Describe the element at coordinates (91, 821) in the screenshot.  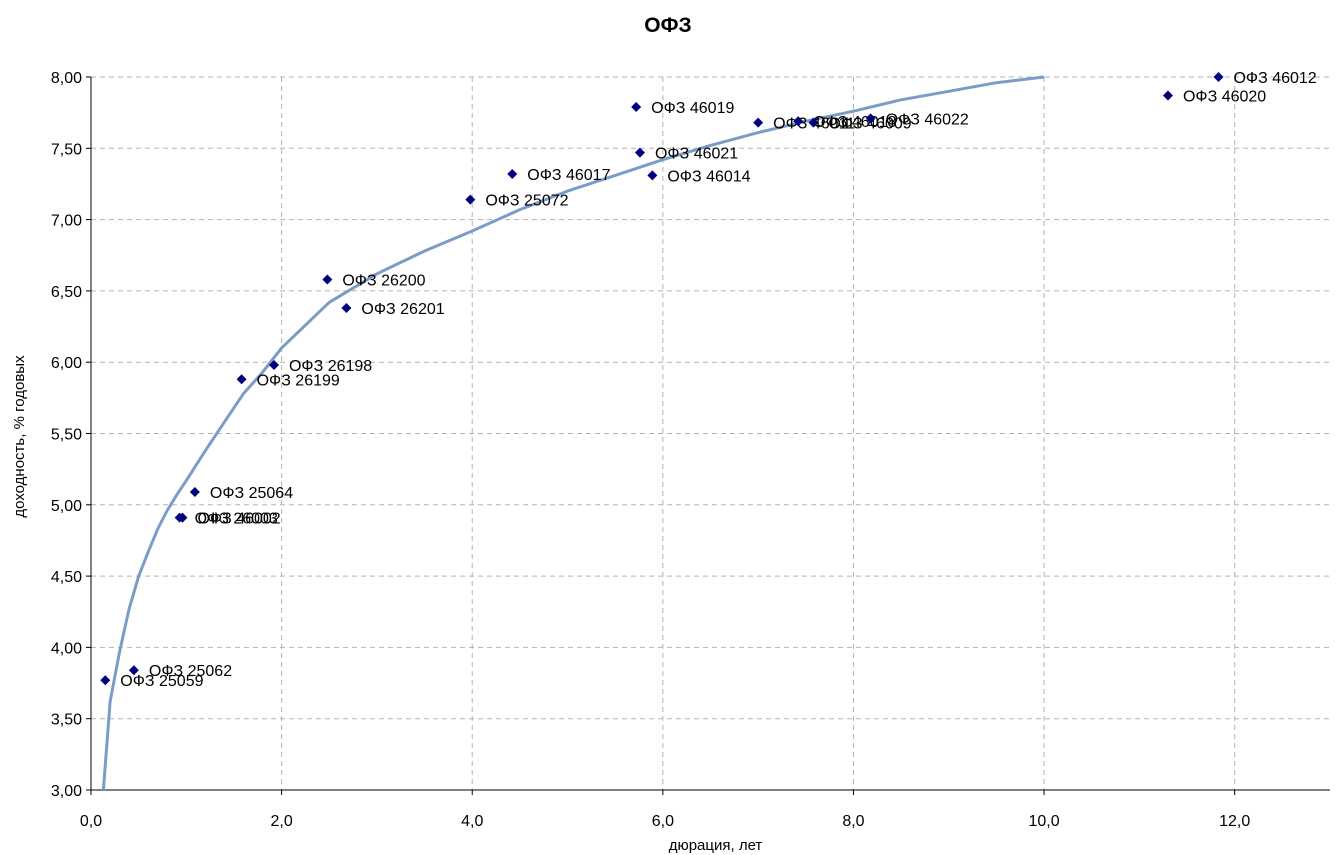
I see `x-tick-label: 0,0` at that location.